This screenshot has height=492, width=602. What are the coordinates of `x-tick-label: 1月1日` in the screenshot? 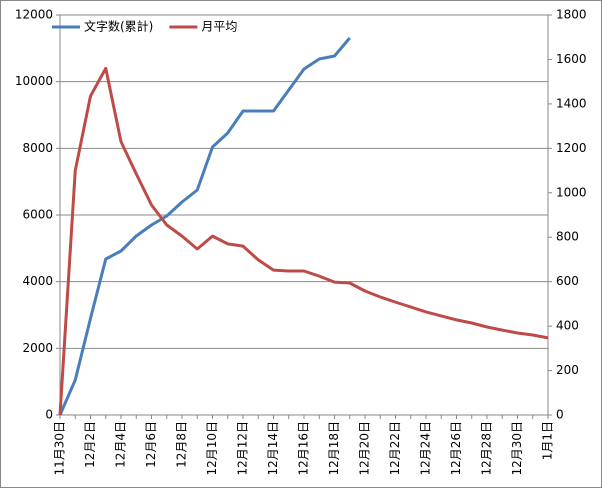 It's located at (548, 440).